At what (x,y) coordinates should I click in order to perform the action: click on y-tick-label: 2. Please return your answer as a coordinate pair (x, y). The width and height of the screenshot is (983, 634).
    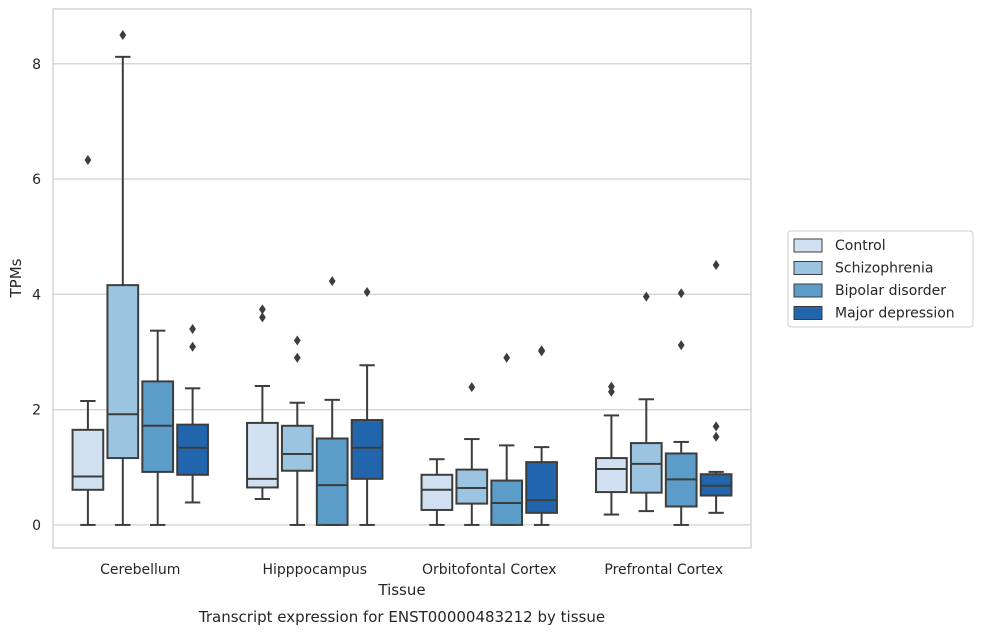
    Looking at the image, I should click on (36, 411).